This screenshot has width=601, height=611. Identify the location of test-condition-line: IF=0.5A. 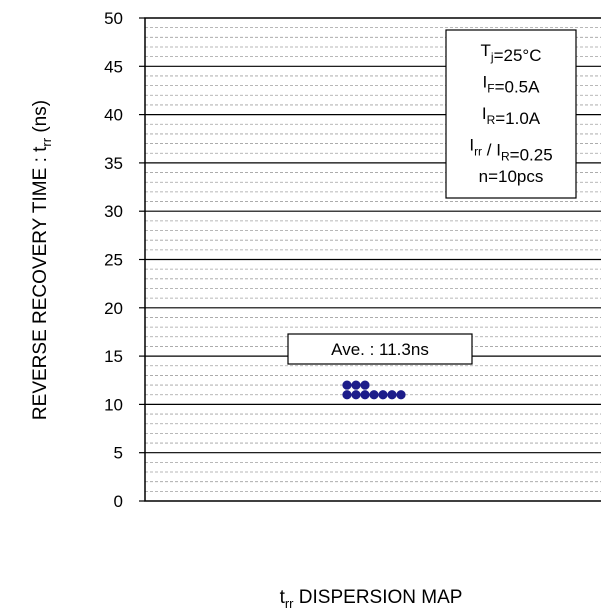
(512, 85).